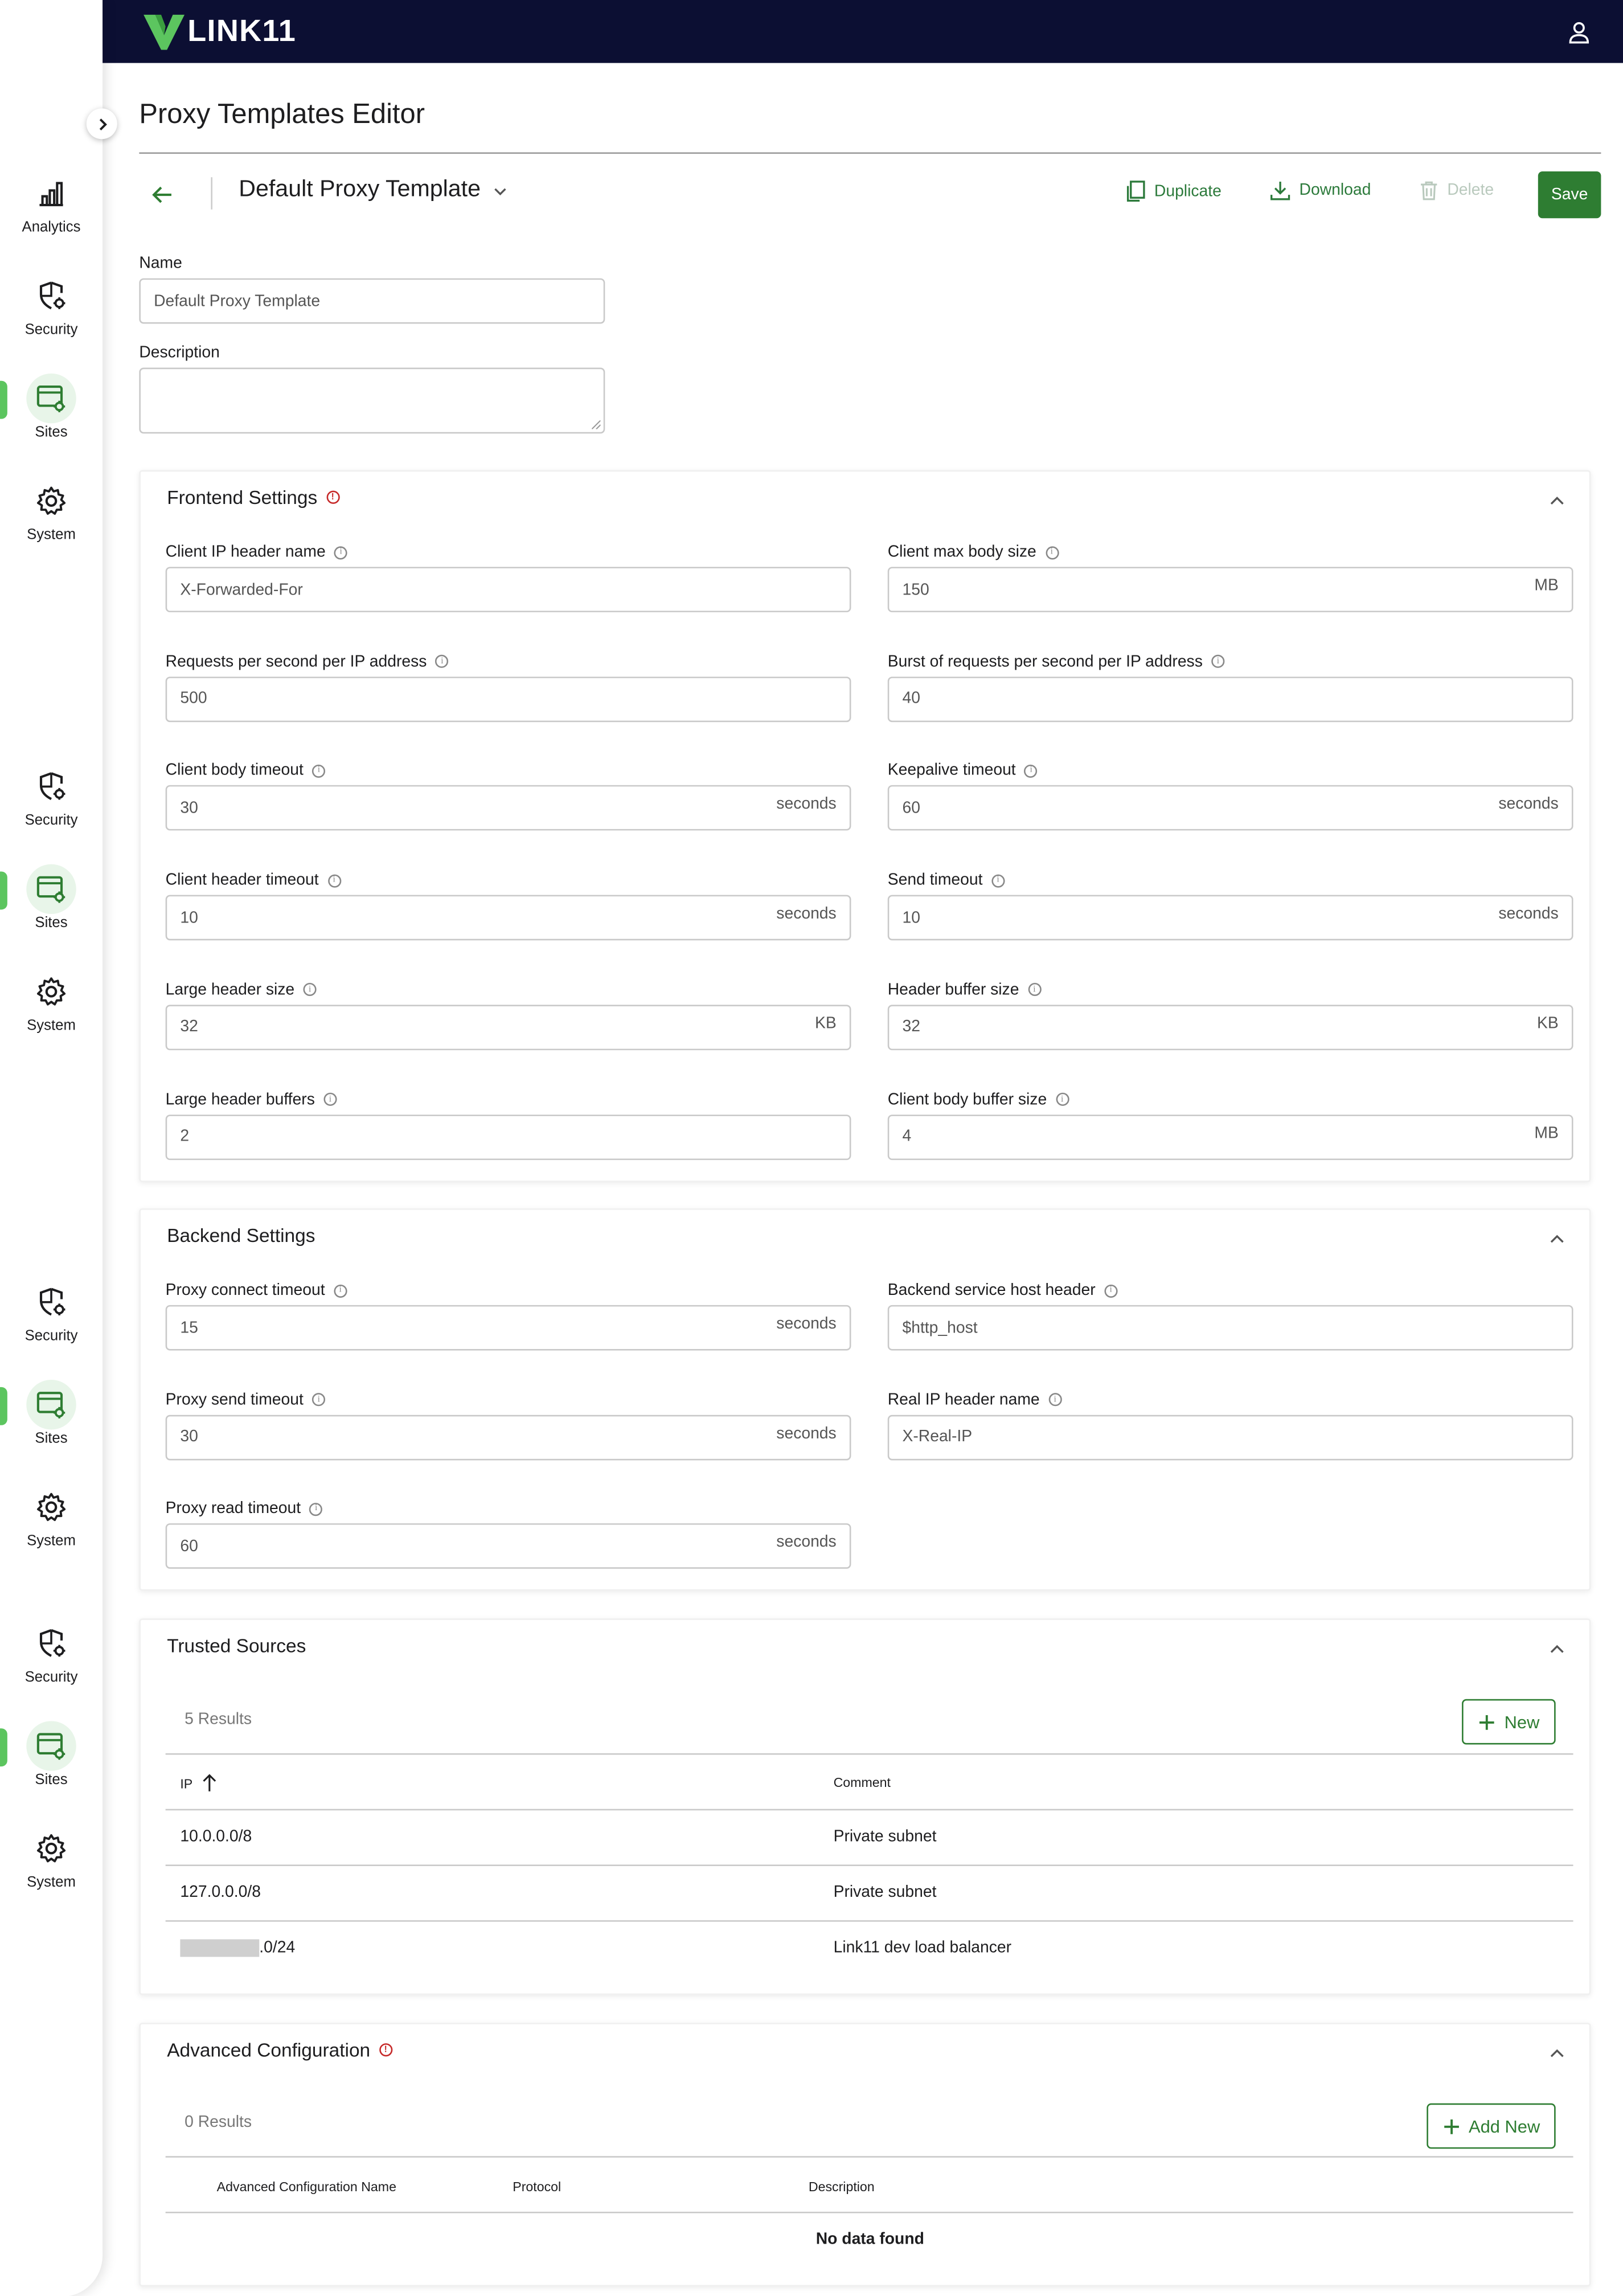  I want to click on name-label: Name, so click(160, 264).